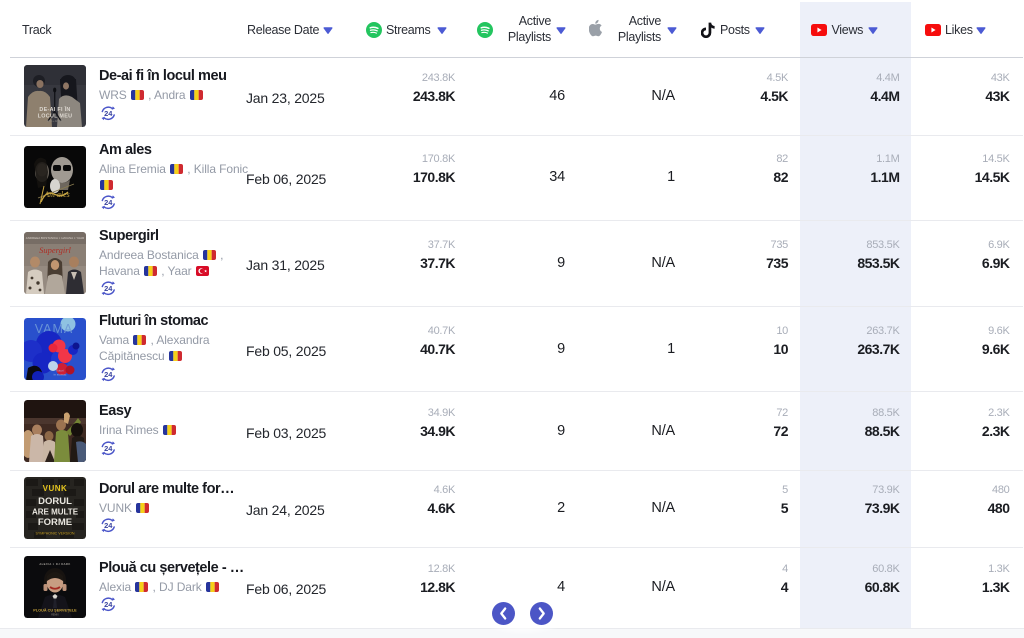 The width and height of the screenshot is (1024, 638). I want to click on svg-text: ALEXIA × DJ DARK, so click(54, 564).